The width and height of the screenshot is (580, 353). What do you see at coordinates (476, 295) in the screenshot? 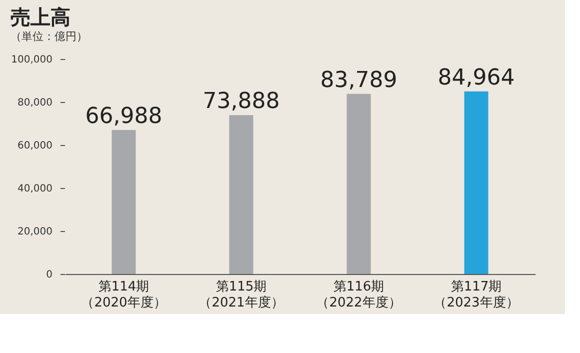
I see `x-tick-label: 第117期（2023年度）` at bounding box center [476, 295].